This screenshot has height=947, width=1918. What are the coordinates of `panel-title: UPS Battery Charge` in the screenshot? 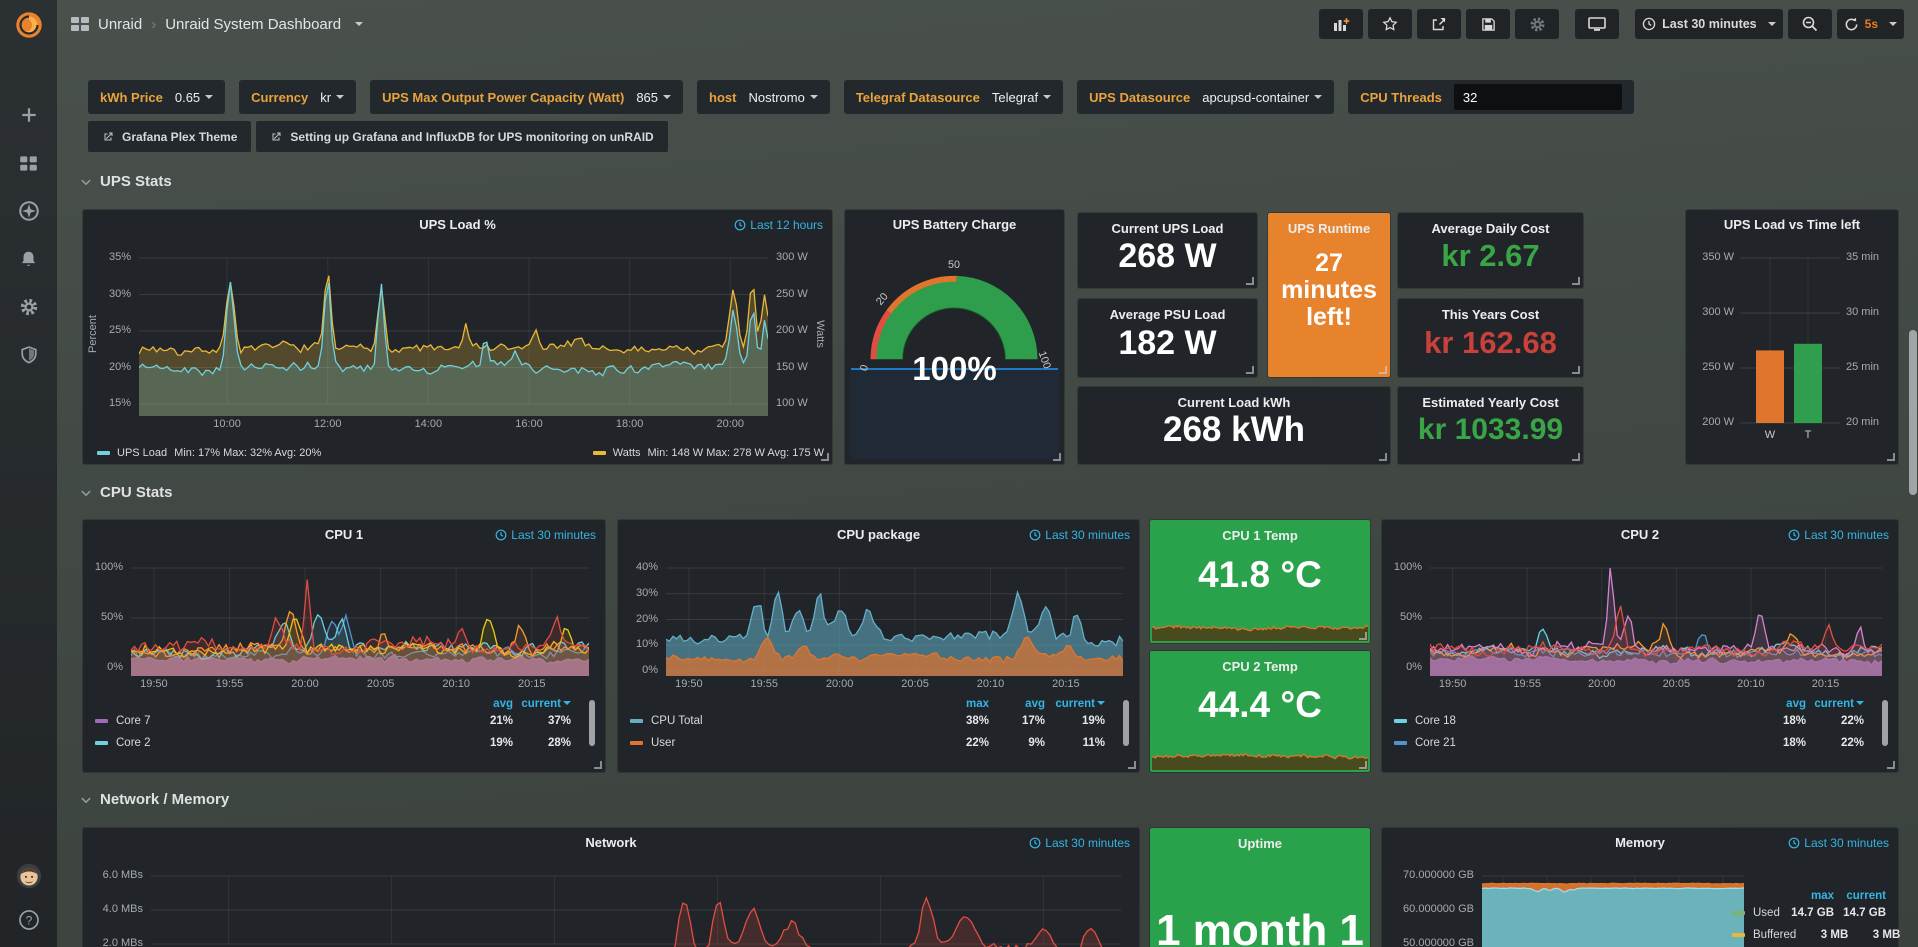 It's located at (954, 224).